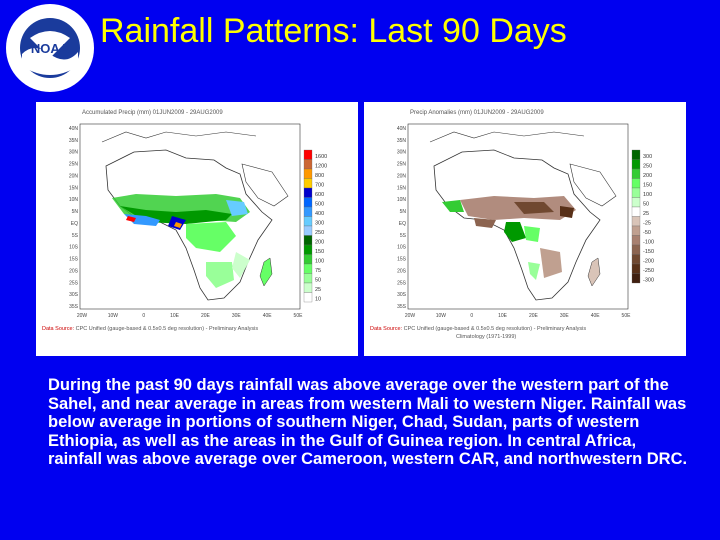 The height and width of the screenshot is (540, 720). Describe the element at coordinates (58, 329) in the screenshot. I see `left-source-label: Data Source:` at that location.